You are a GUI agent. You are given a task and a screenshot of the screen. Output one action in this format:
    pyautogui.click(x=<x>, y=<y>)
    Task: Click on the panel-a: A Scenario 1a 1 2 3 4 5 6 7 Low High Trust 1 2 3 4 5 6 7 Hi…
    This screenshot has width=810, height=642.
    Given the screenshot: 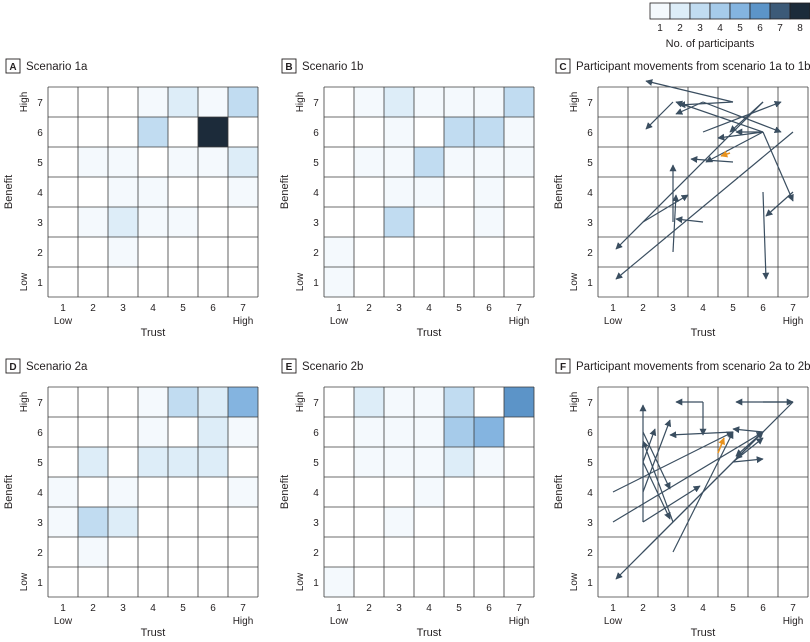 What is the action you would take?
    pyautogui.click(x=131, y=198)
    